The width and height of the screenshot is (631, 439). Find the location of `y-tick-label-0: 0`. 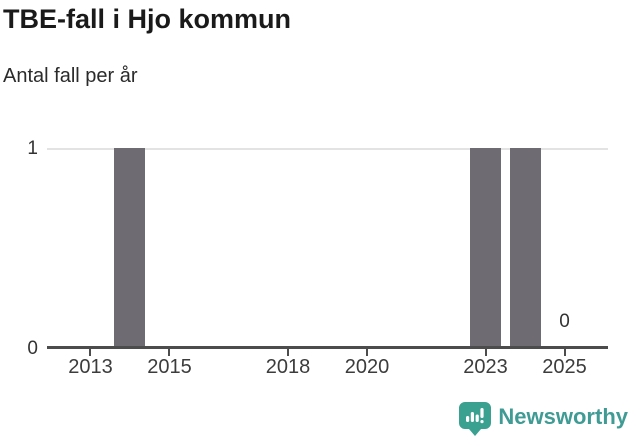

y-tick-label-0: 0 is located at coordinates (32, 348).